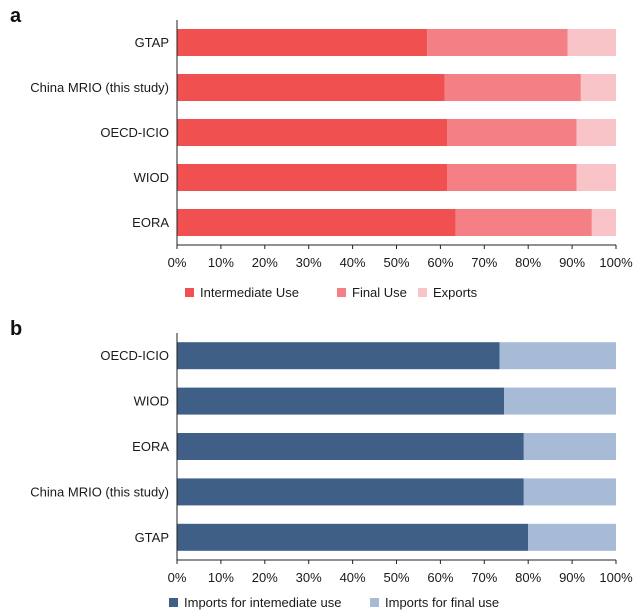 The image size is (635, 612). I want to click on legend-label-1: Intermediate Use, so click(249, 292).